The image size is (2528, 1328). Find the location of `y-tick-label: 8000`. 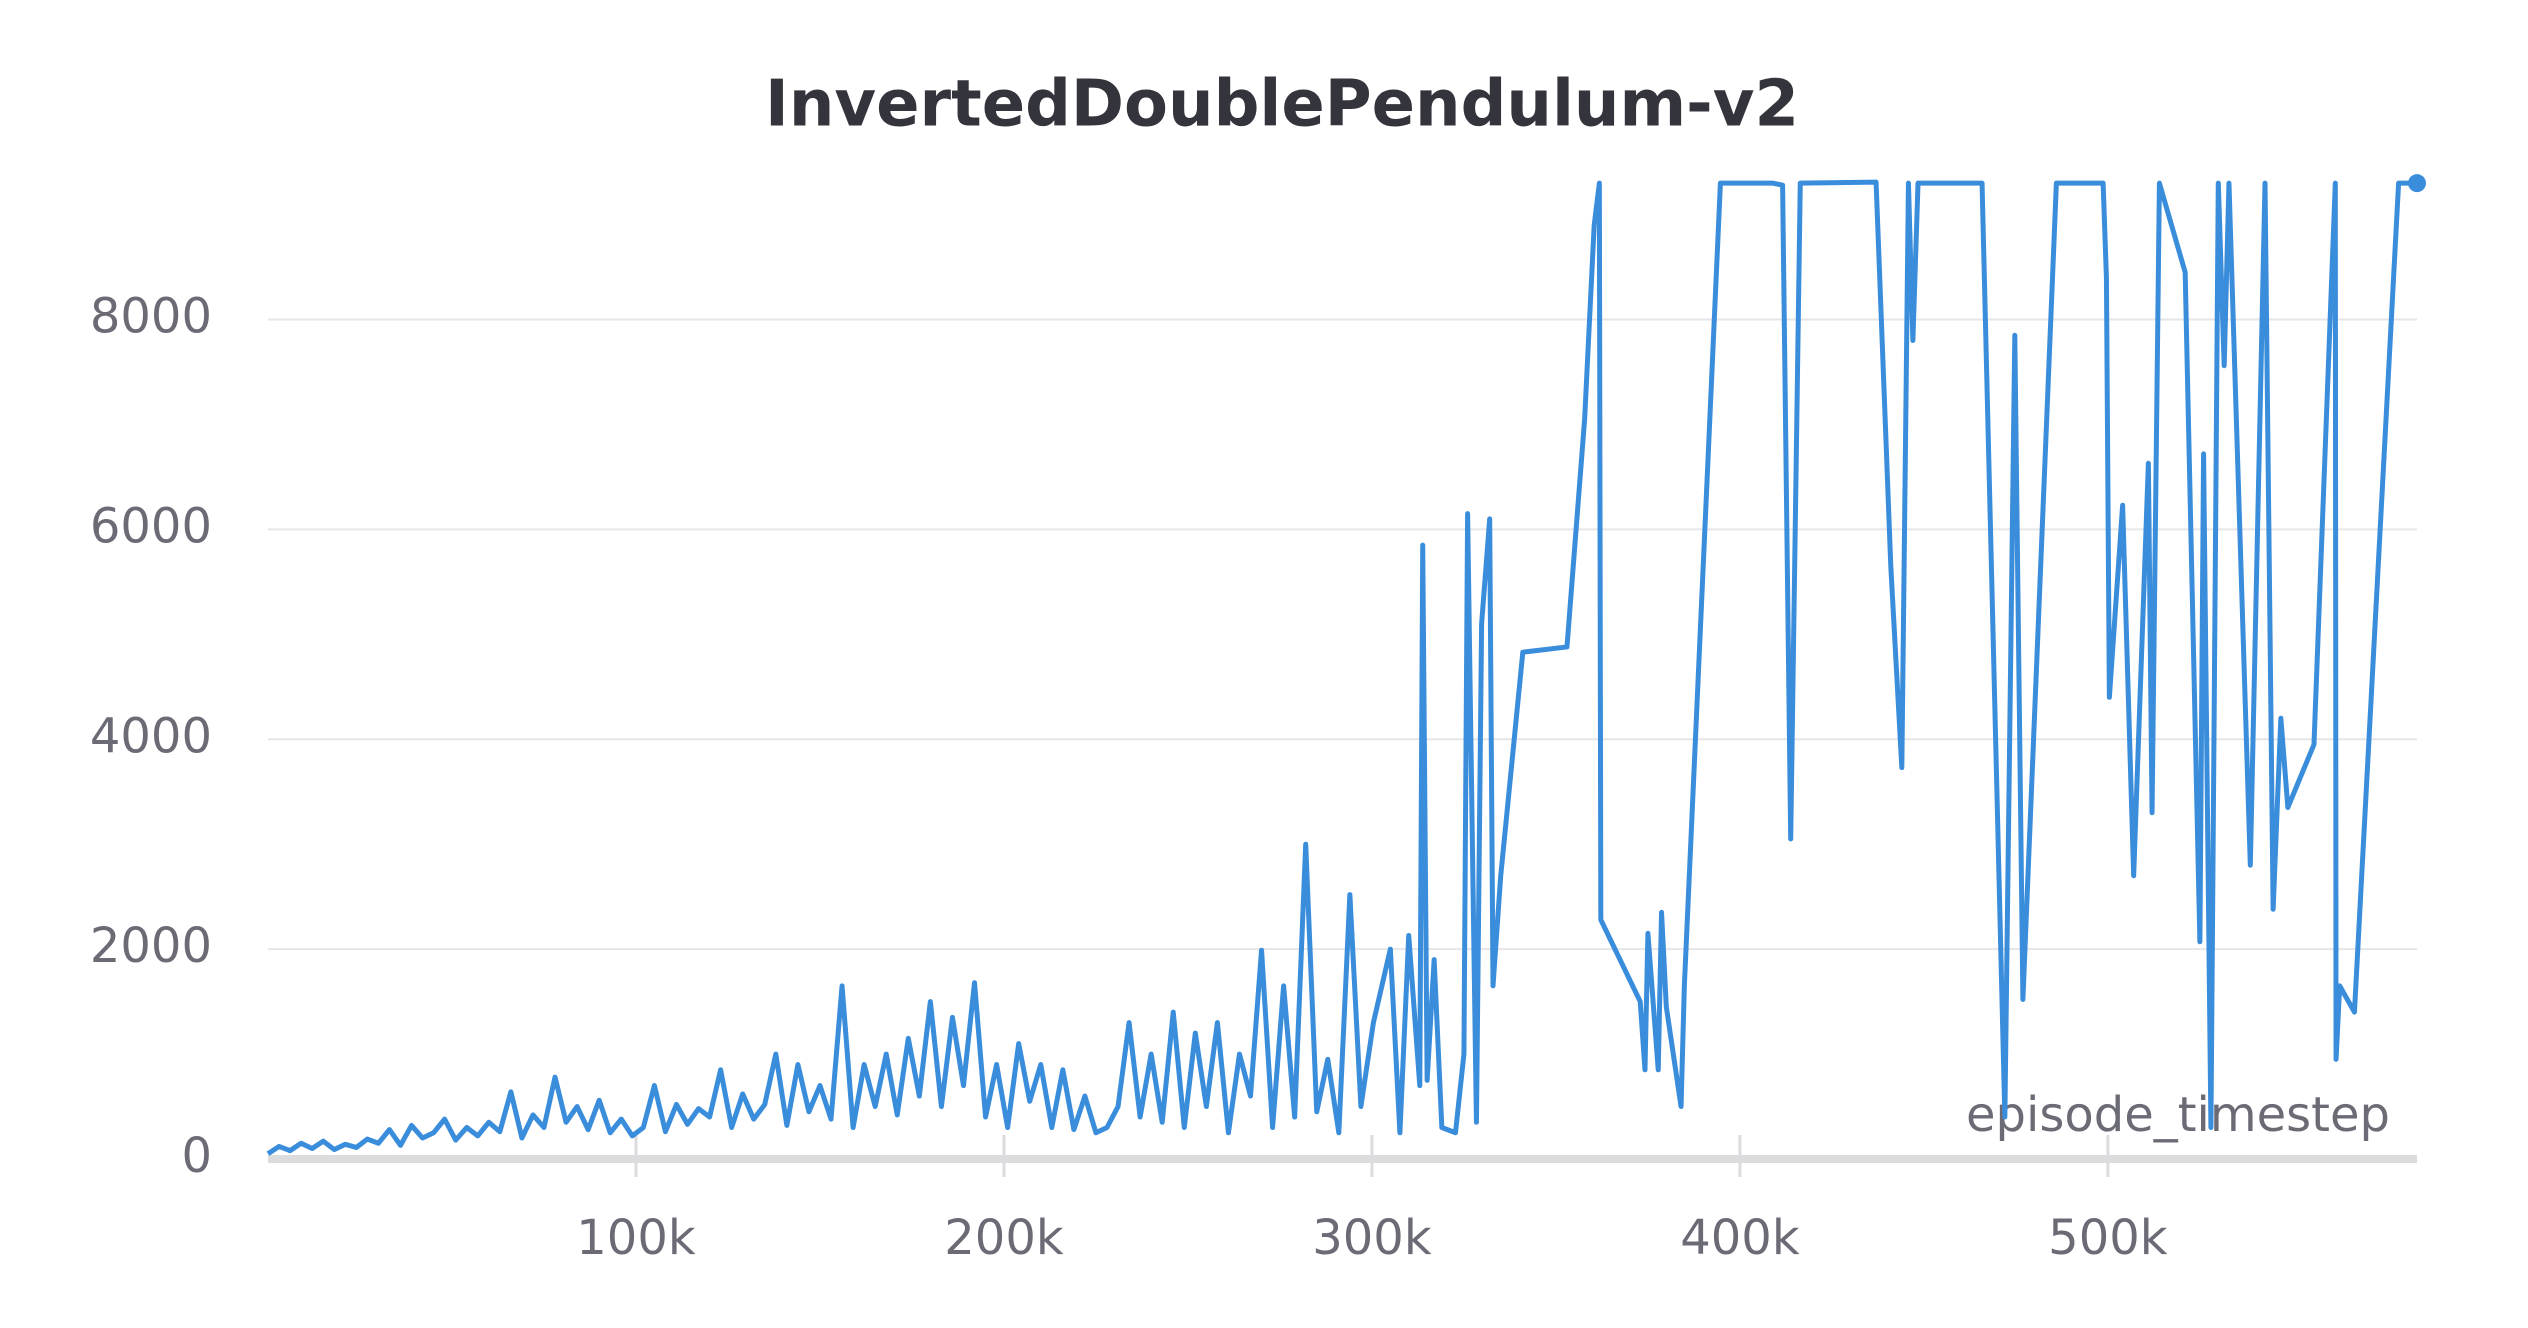

y-tick-label: 8000 is located at coordinates (151, 317).